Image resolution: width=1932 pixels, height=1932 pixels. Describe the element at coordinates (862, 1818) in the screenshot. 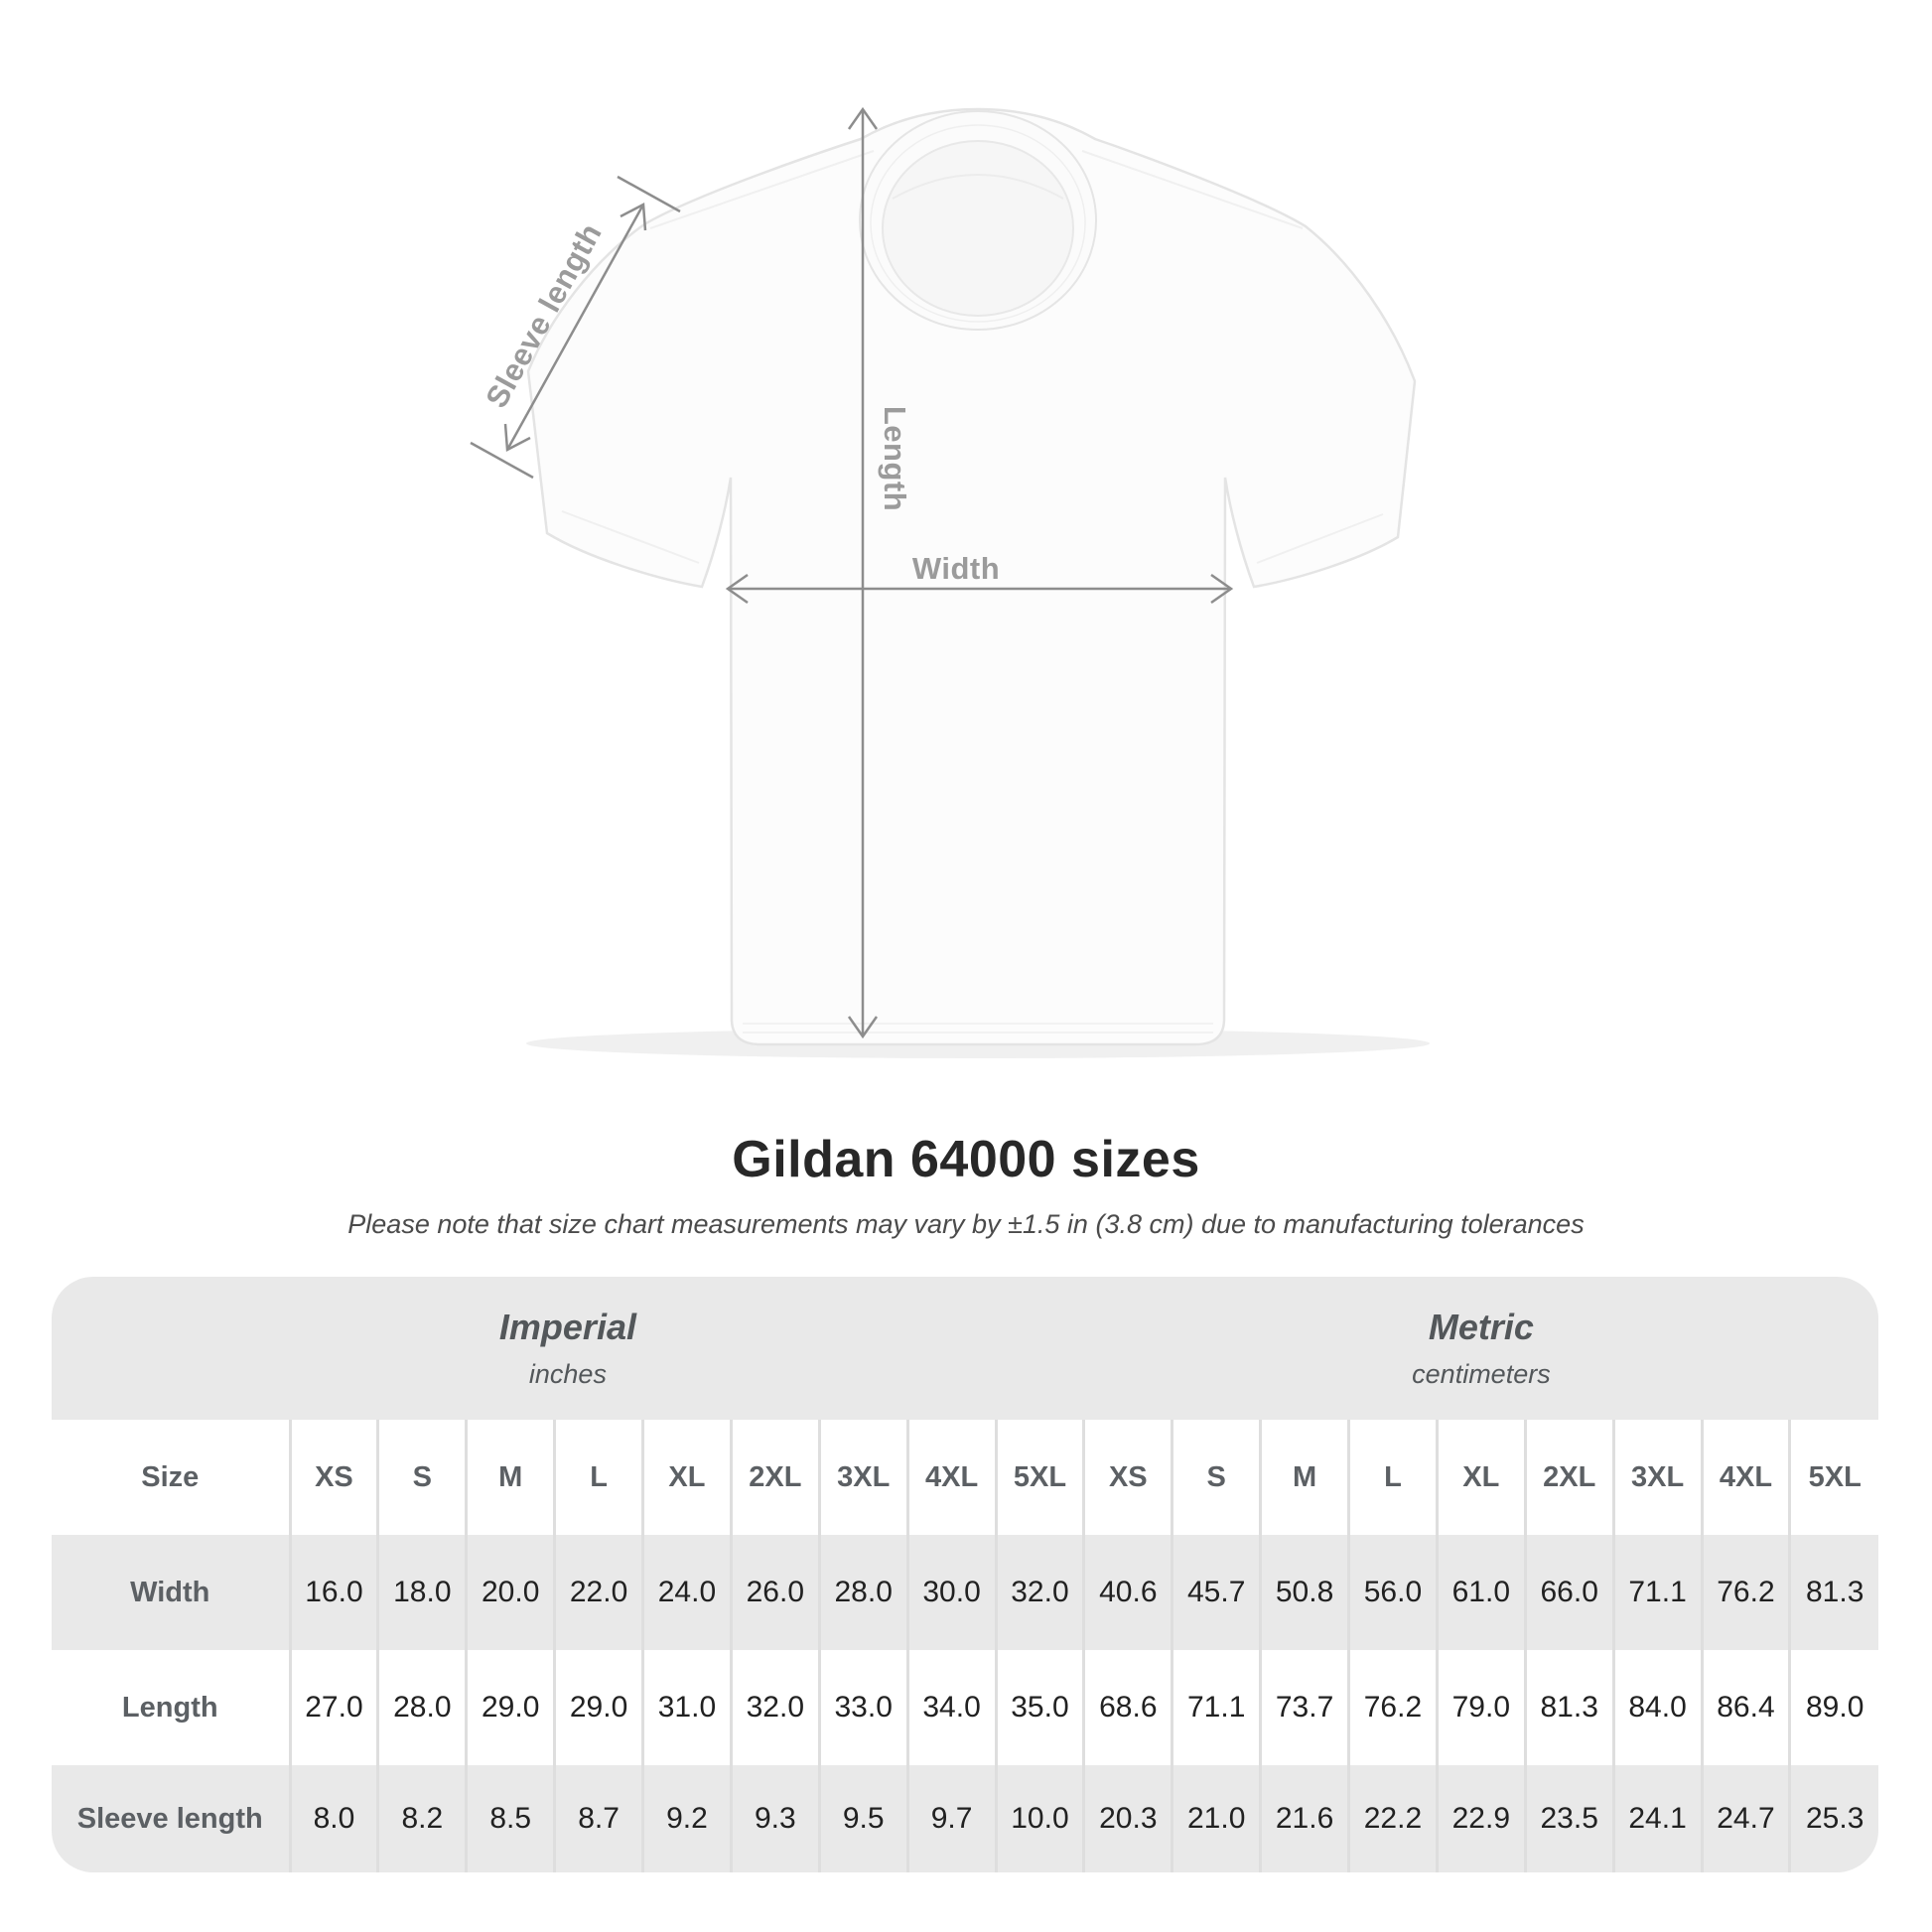

I see `value-cell: 9.5` at that location.